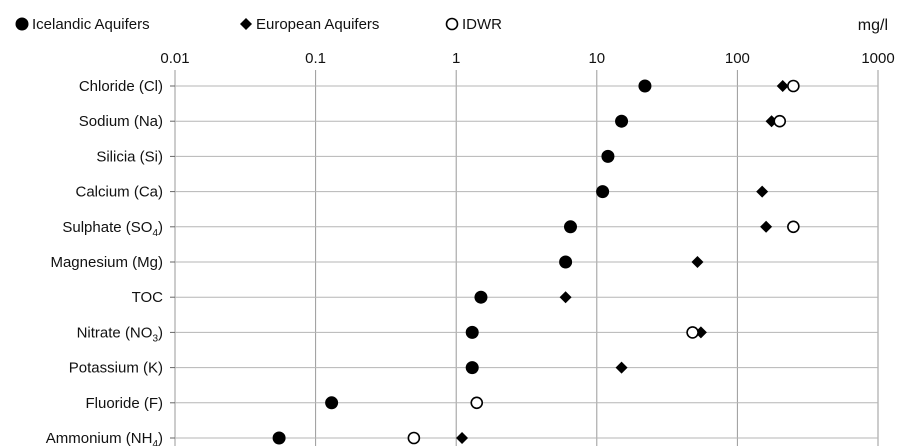  I want to click on x-tick-label: 1, so click(456, 58).